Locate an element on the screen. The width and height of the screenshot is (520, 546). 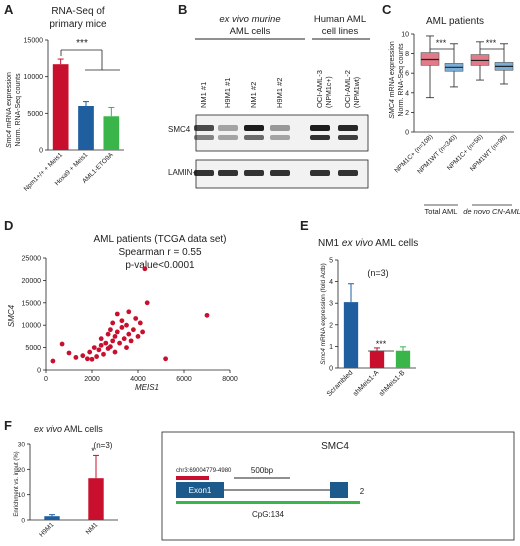
panel-d-xtick-label: 6000 is located at coordinates (184, 379).